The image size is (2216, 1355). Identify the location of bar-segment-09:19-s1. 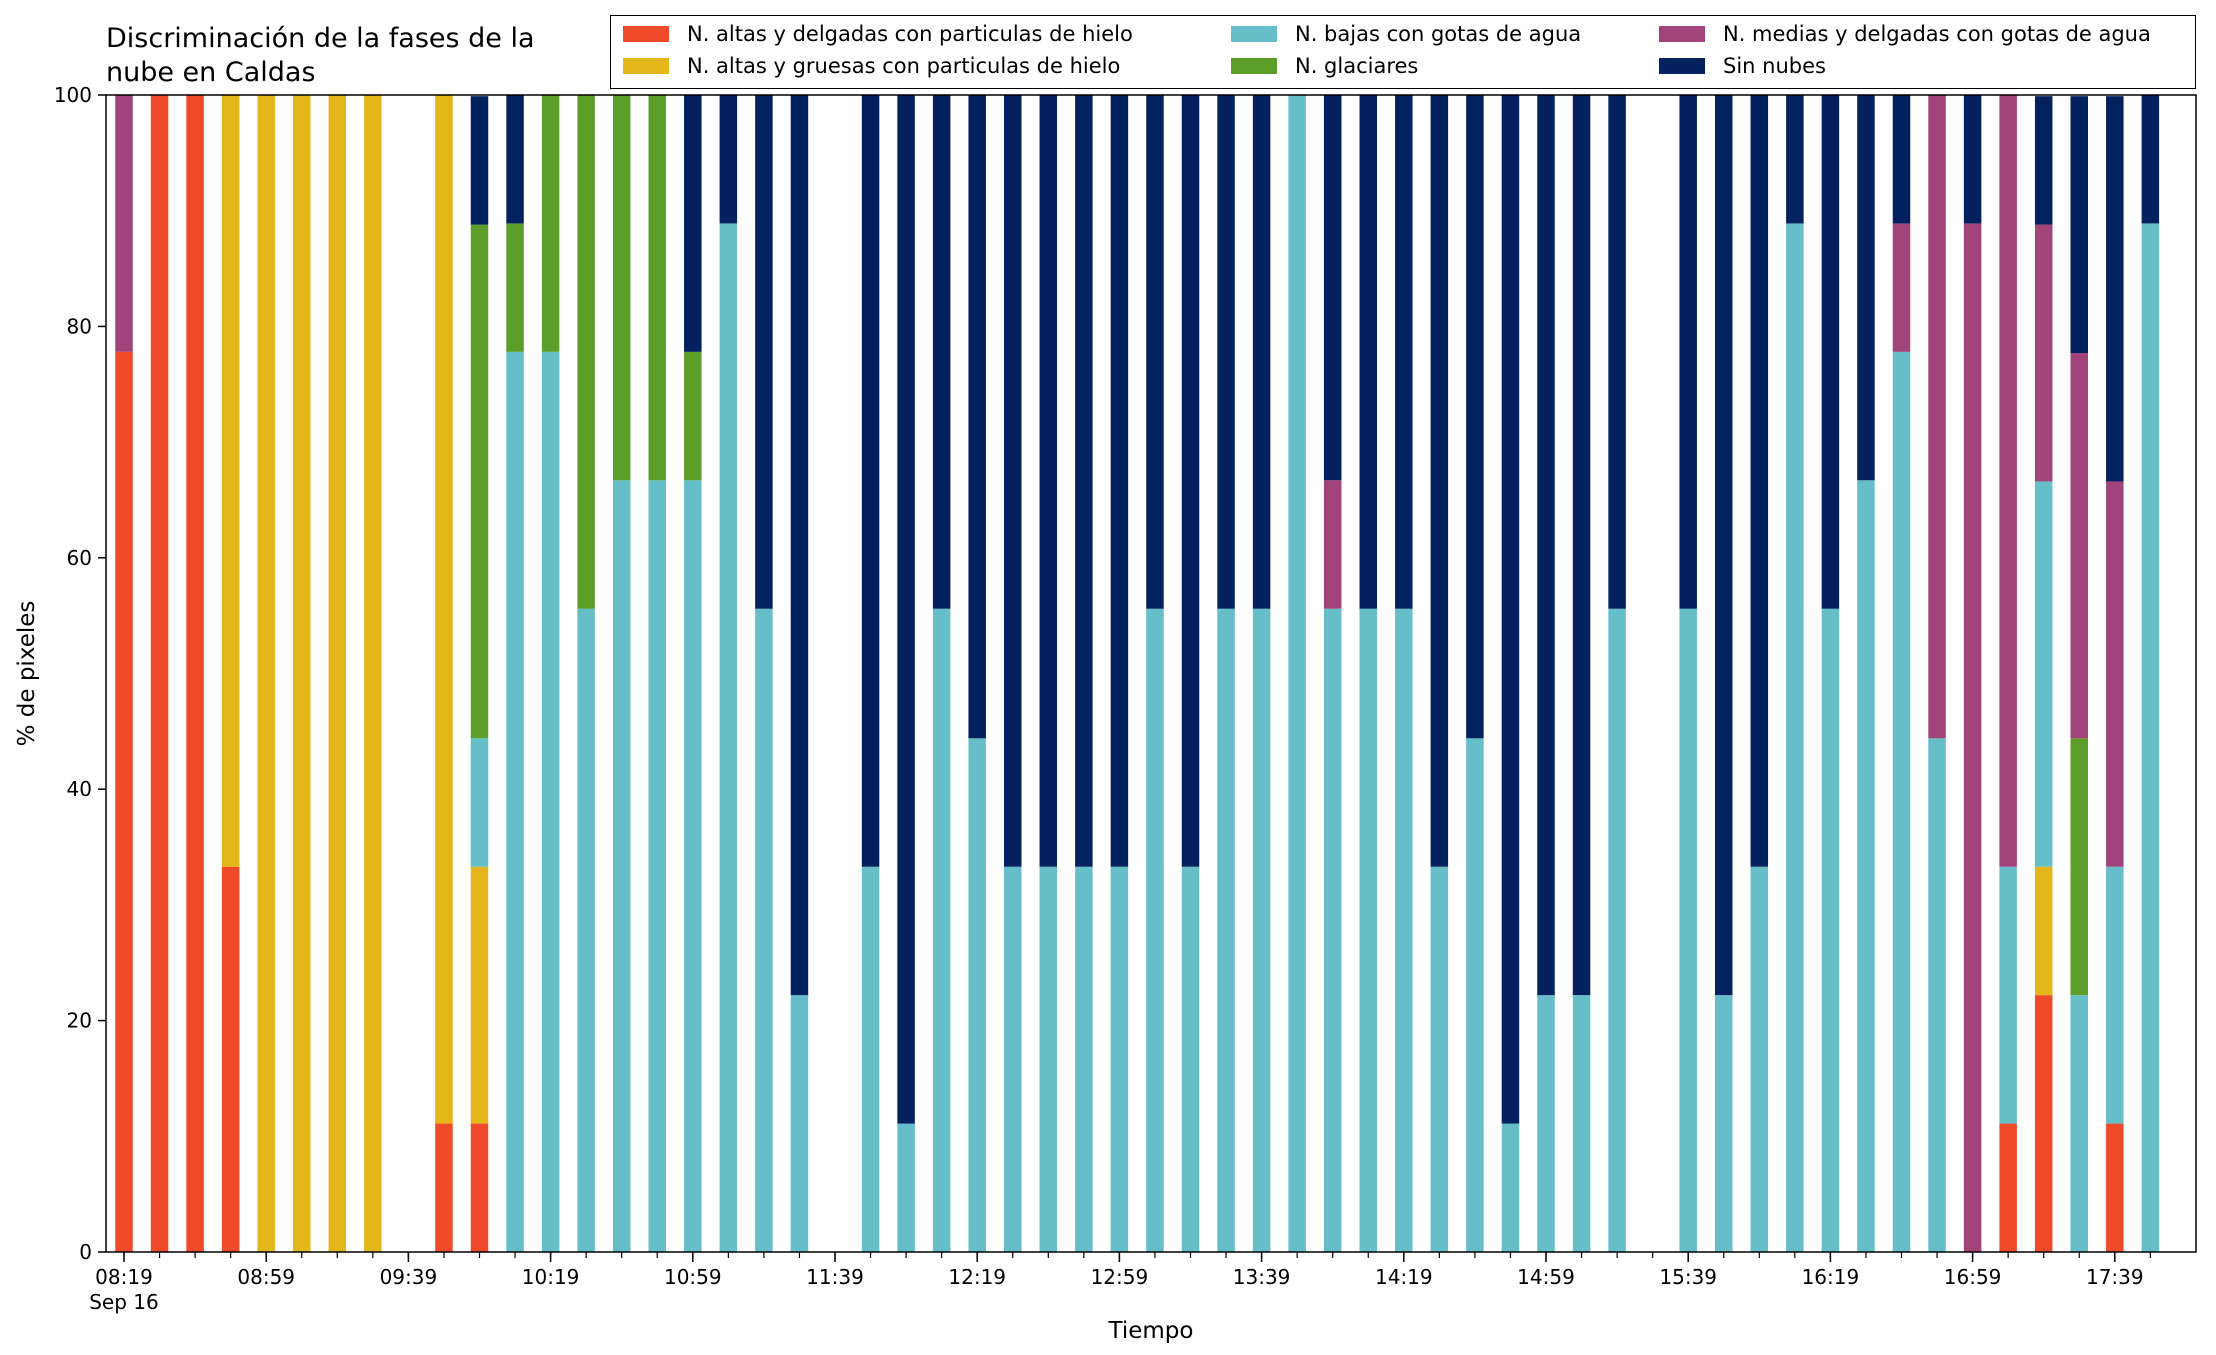
(337, 673).